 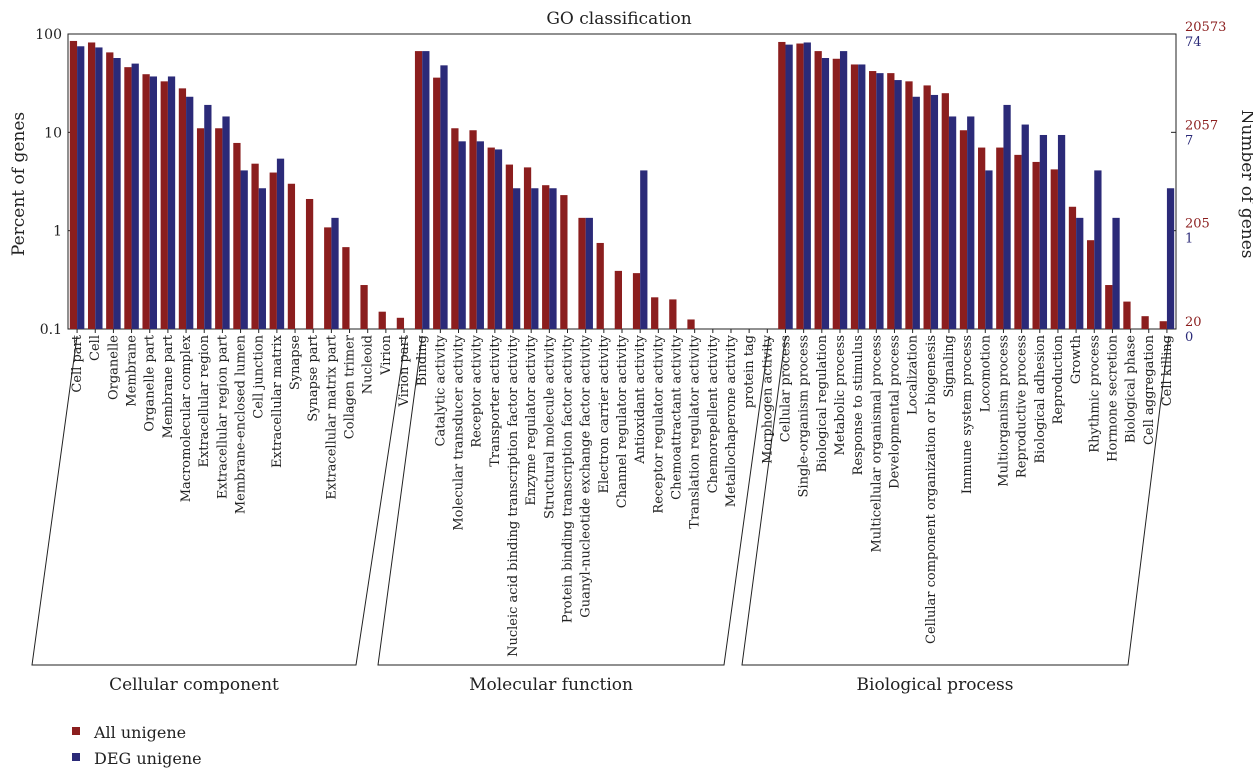 I want to click on x-tick-label: Electron carrier activity, so click(x=604, y=413).